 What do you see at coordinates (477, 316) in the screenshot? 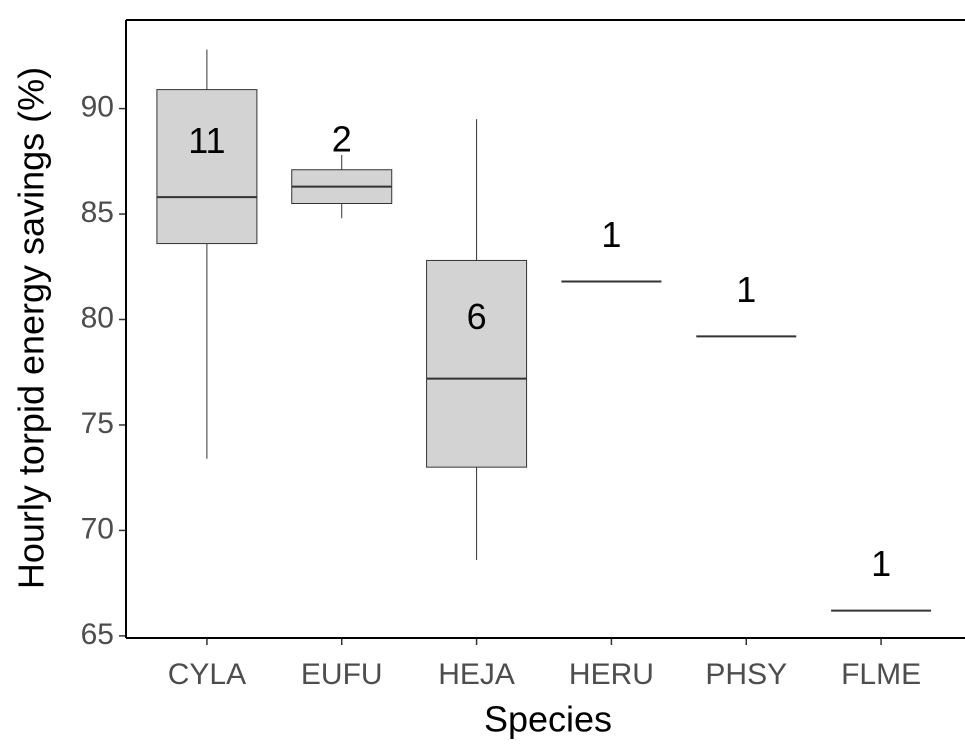
I see `n-label: 6` at bounding box center [477, 316].